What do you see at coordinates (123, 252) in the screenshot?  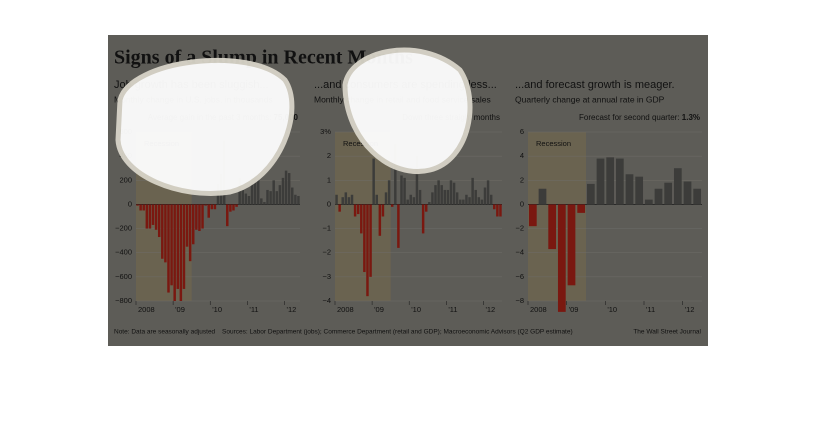 I see `y-tick-label: −400` at bounding box center [123, 252].